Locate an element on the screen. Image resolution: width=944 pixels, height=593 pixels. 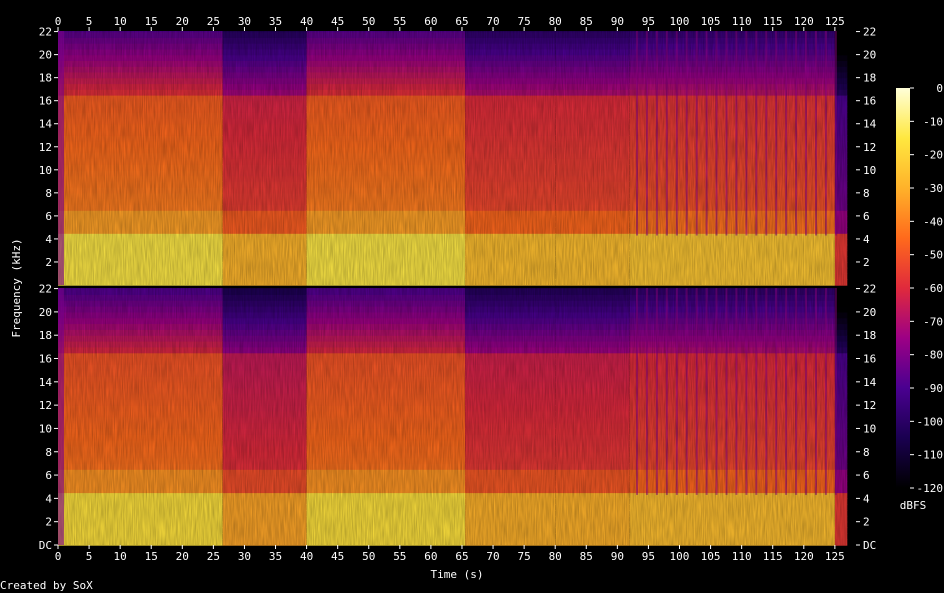
x-tick-label: 95 is located at coordinates (648, 21).